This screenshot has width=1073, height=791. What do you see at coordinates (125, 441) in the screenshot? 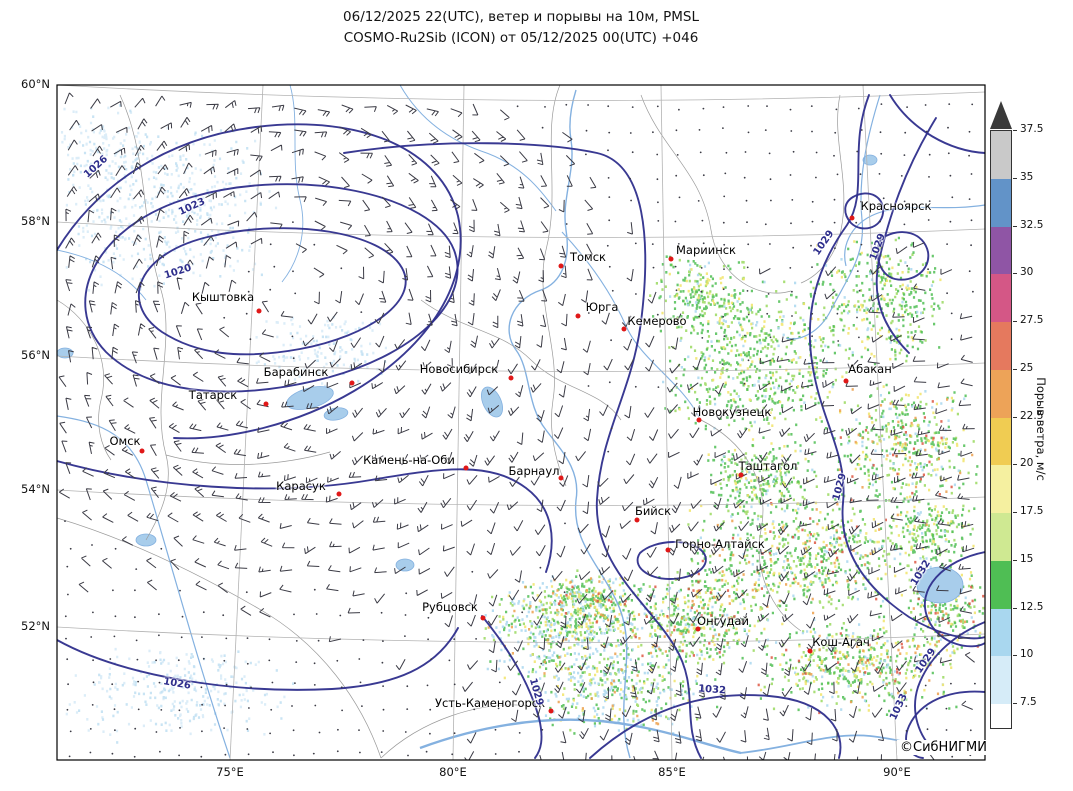
I see `city-label: Омск` at bounding box center [125, 441].